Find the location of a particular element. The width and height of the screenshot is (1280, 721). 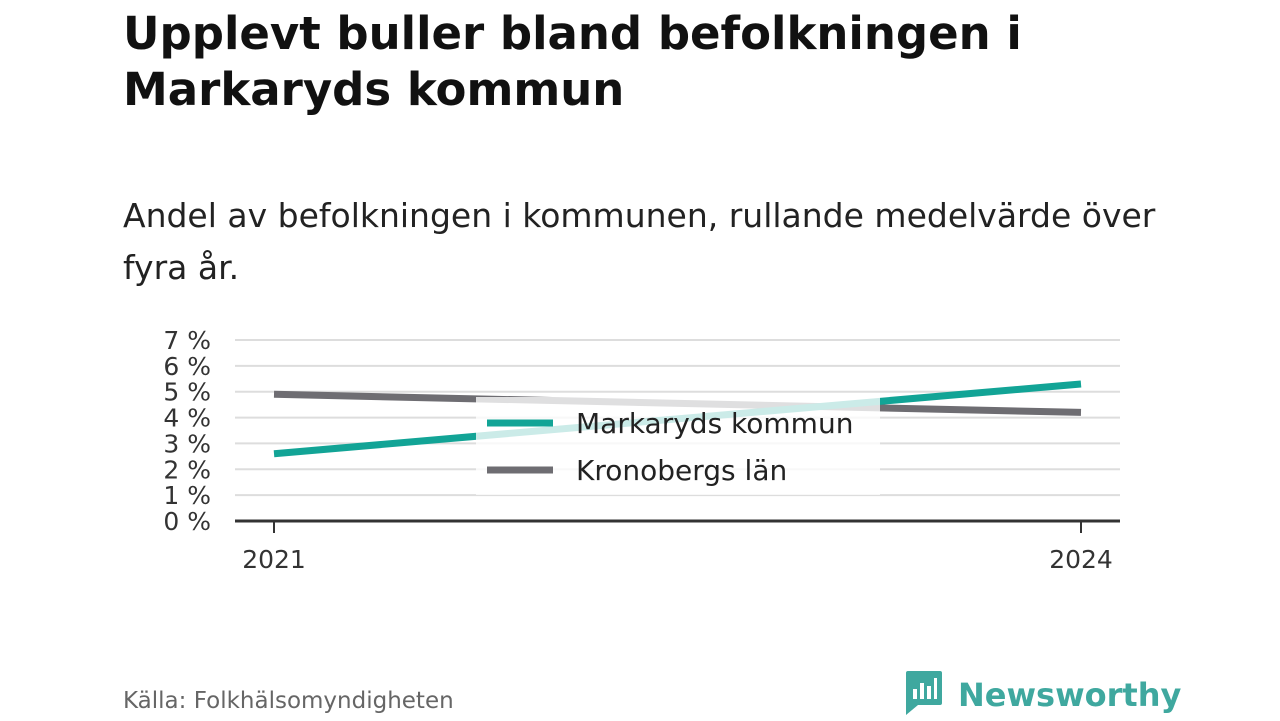

y-tick-label: 0 % is located at coordinates (187, 521).